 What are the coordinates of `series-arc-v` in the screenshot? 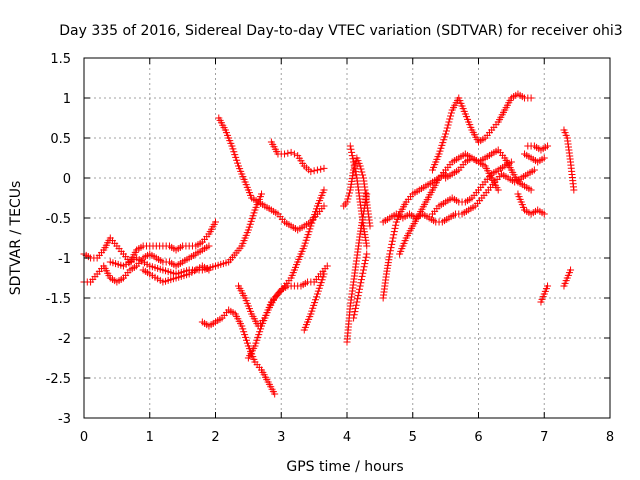 It's located at (534, 158).